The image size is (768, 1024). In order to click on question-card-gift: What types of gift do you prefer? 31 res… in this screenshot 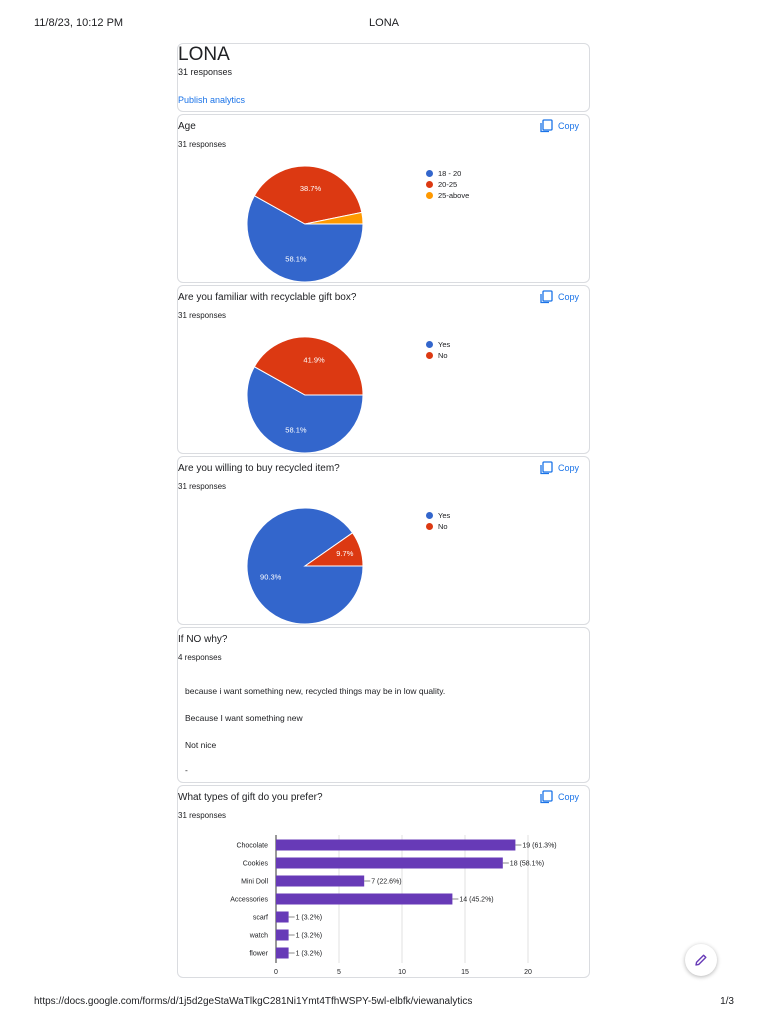, I will do `click(383, 881)`.